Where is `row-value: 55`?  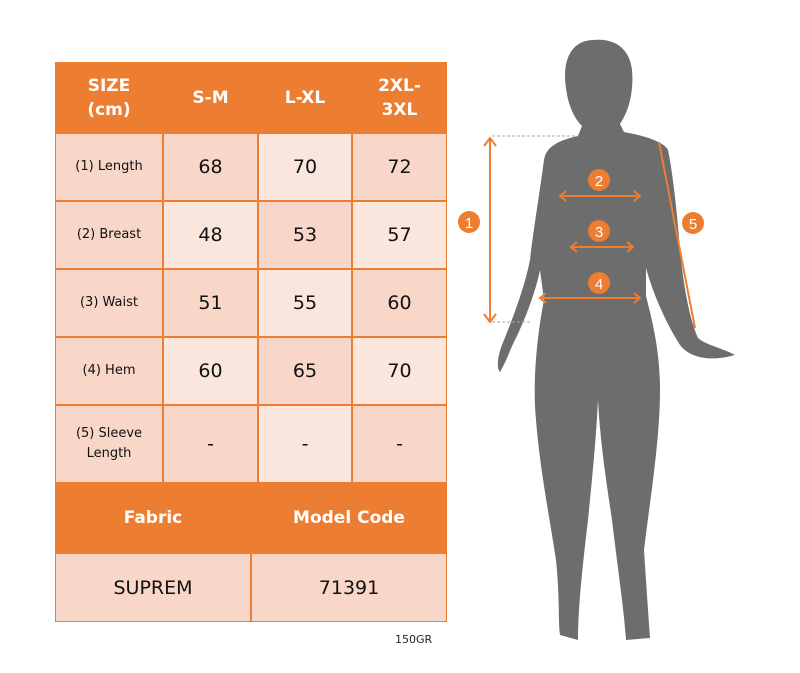
row-value: 55 is located at coordinates (305, 303).